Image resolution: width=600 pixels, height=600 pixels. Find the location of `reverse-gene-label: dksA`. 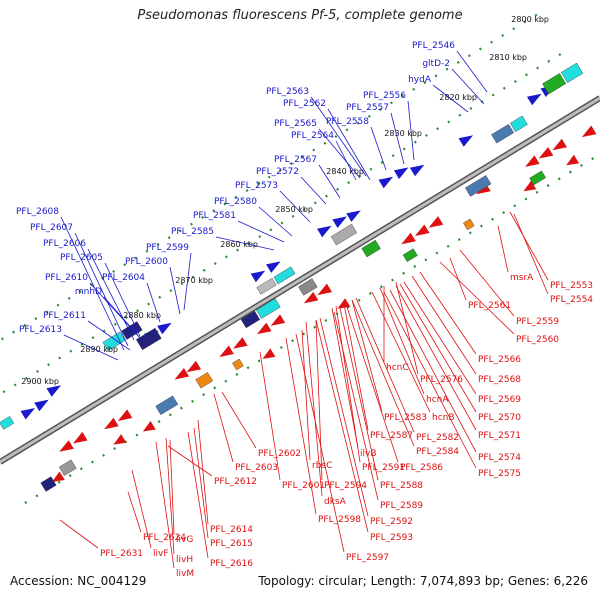

reverse-gene-label: dksA is located at coordinates (335, 502).